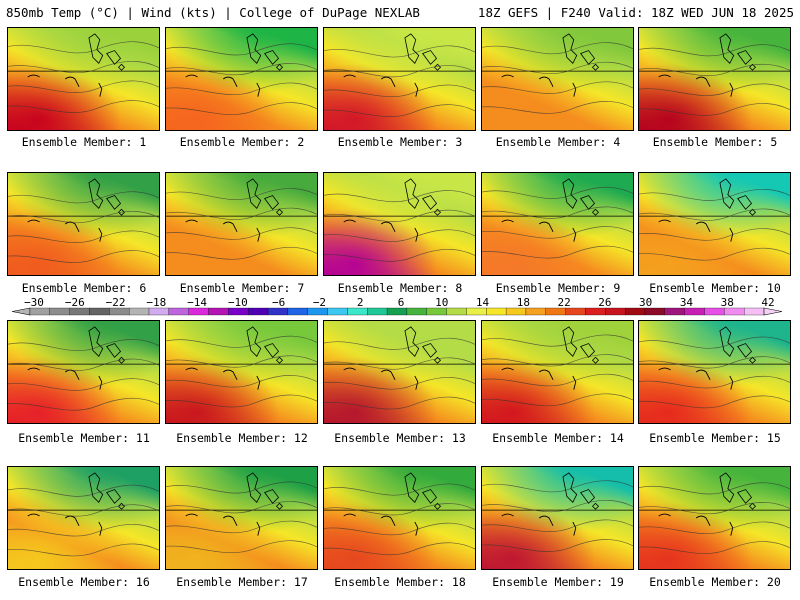 The height and width of the screenshot is (600, 800). I want to click on ensemble-member-label: Ensemble Member: 5, so click(715, 142).